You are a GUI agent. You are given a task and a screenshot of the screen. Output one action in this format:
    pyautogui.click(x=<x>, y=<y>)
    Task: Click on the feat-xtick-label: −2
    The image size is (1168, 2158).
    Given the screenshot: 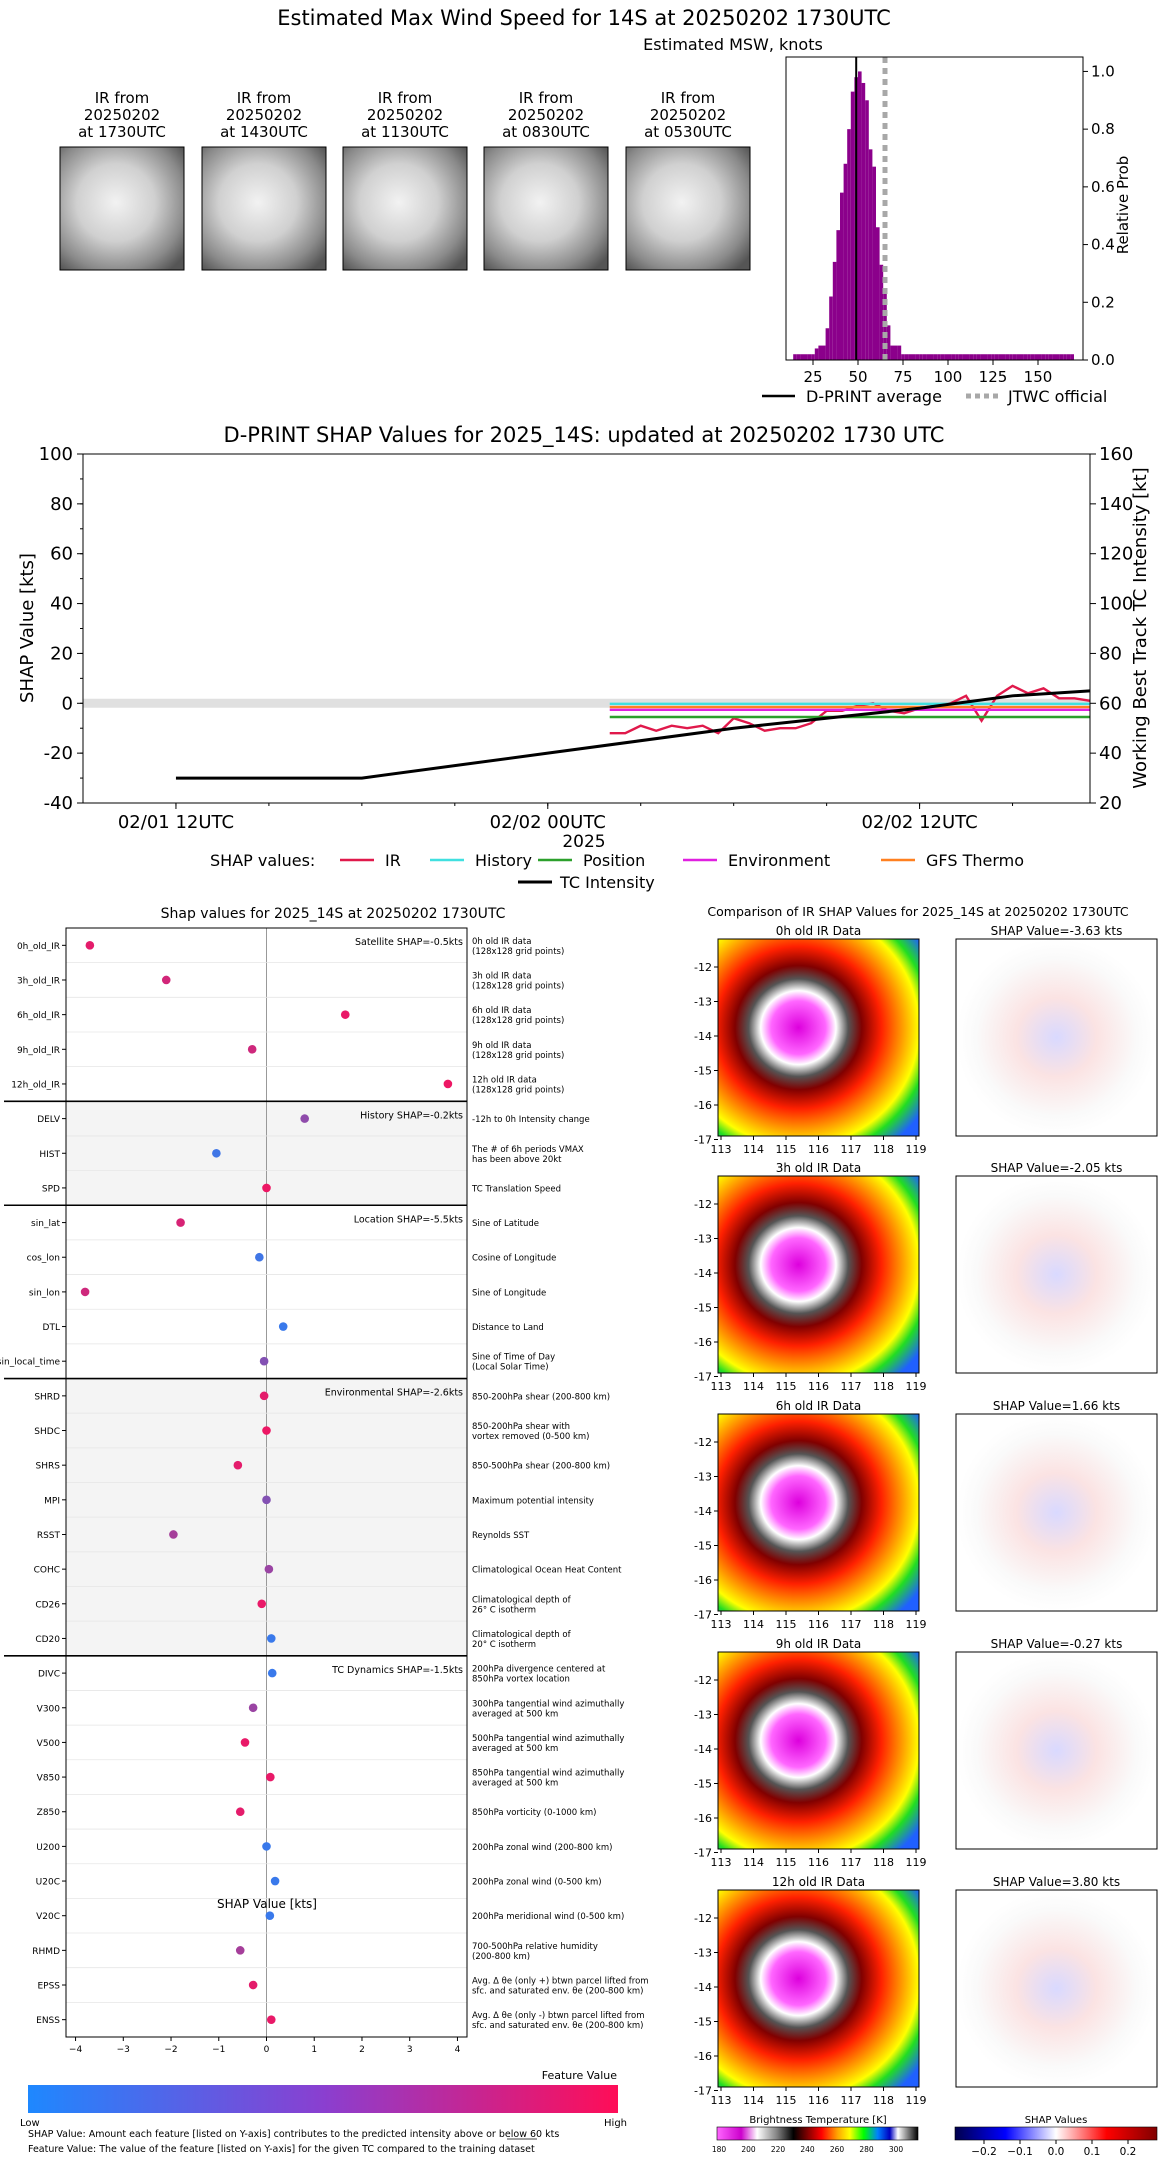 What is the action you would take?
    pyautogui.click(x=170, y=2050)
    